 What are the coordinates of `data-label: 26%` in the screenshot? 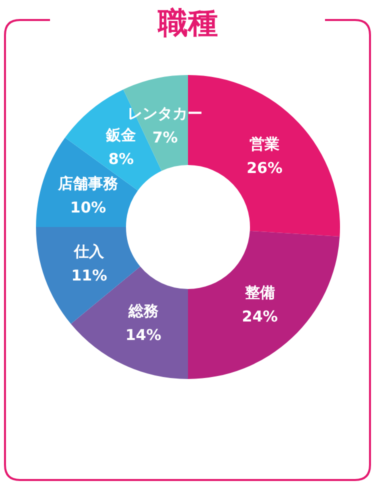 It's located at (264, 168).